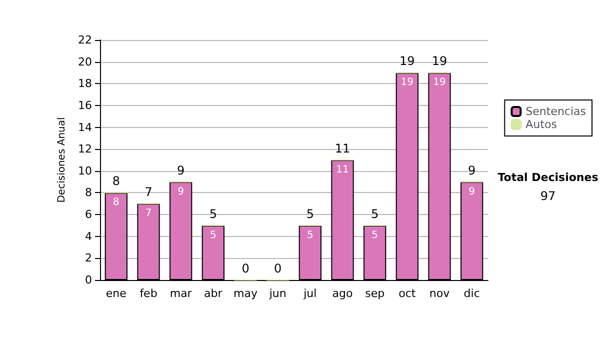 This screenshot has width=600, height=340. I want to click on x-tick-label: dic, so click(472, 293).